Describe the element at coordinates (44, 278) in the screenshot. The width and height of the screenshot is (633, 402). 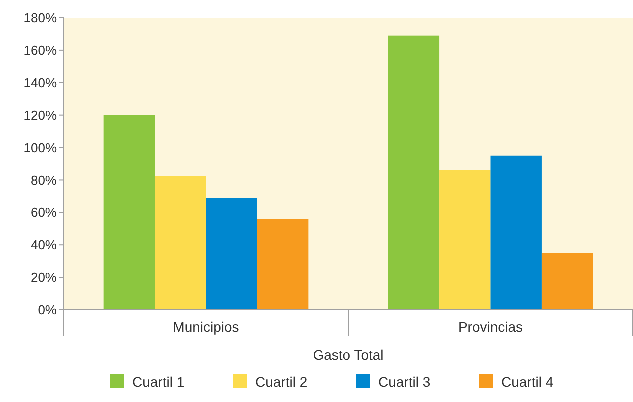
I see `y-tick-label: 20%` at that location.